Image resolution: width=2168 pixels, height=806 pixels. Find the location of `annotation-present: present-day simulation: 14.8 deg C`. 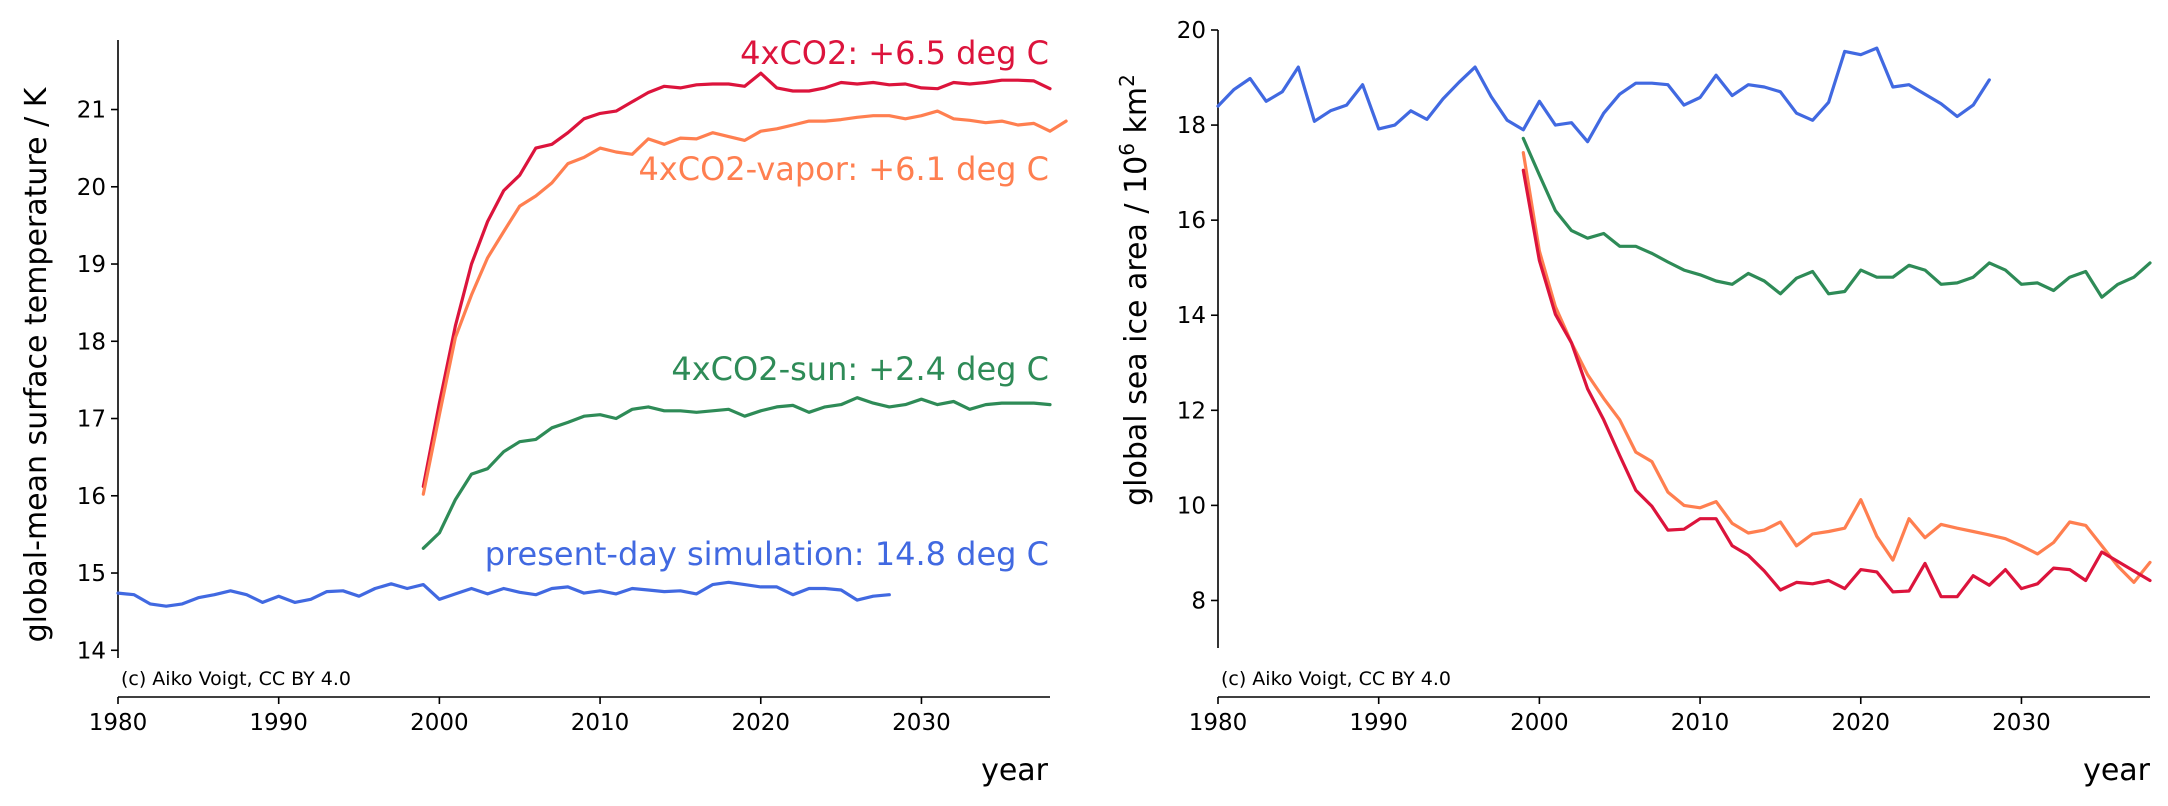

annotation-present: present-day simulation: 14.8 deg C is located at coordinates (767, 554).